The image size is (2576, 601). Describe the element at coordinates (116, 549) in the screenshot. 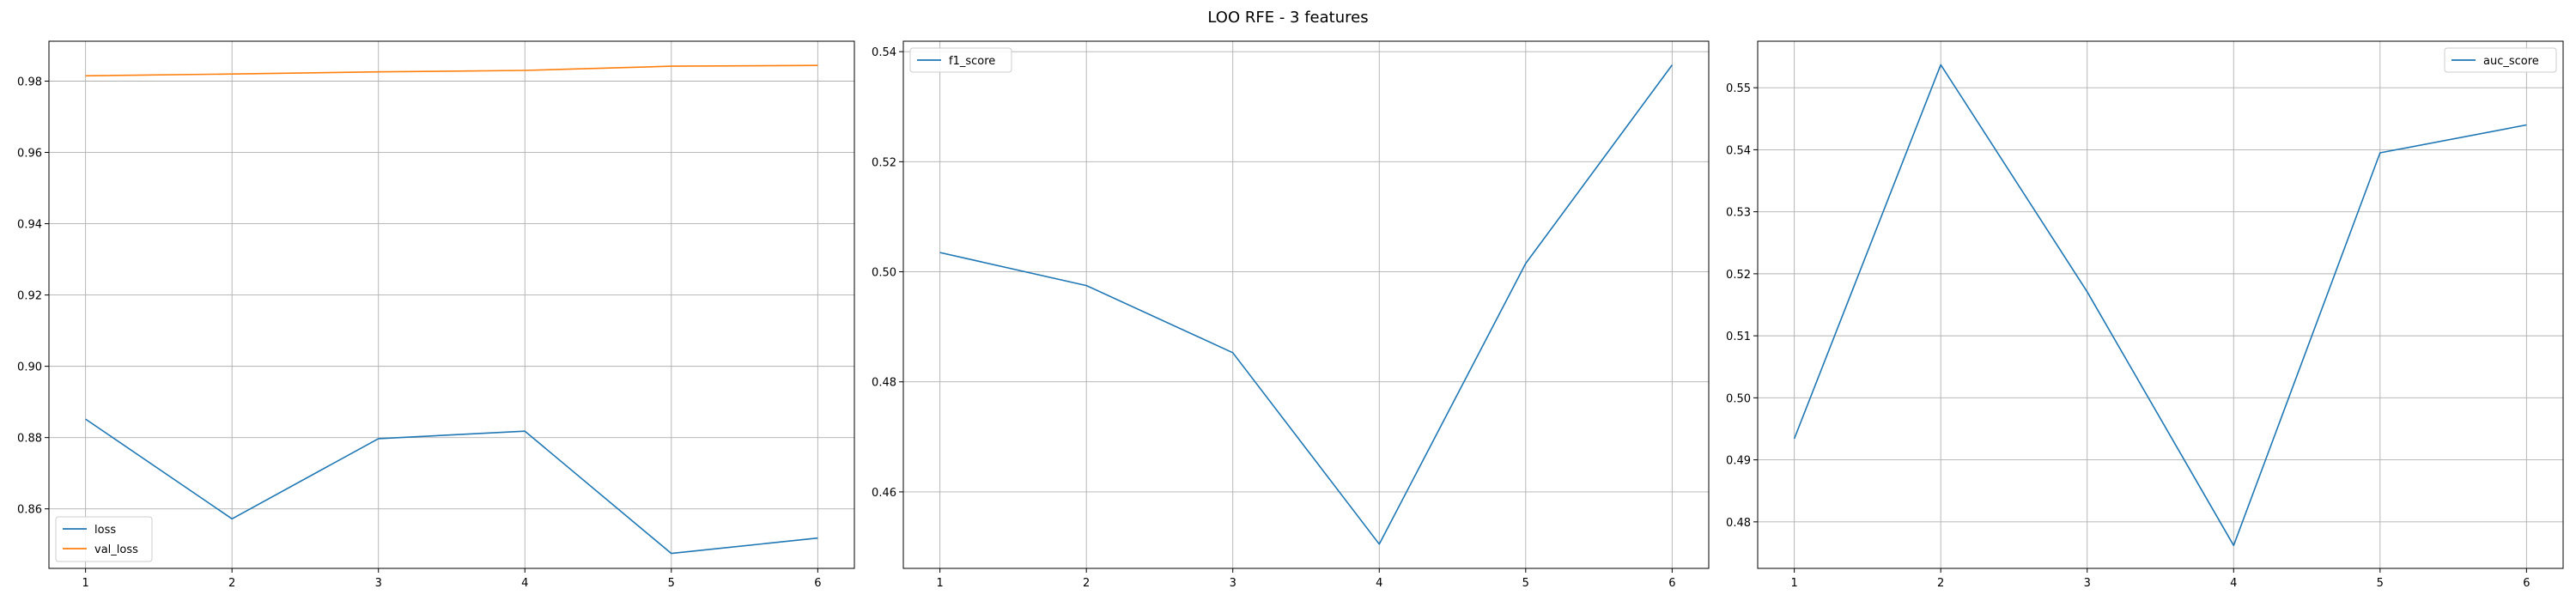

I see `legend-label-val_loss: val_loss` at that location.